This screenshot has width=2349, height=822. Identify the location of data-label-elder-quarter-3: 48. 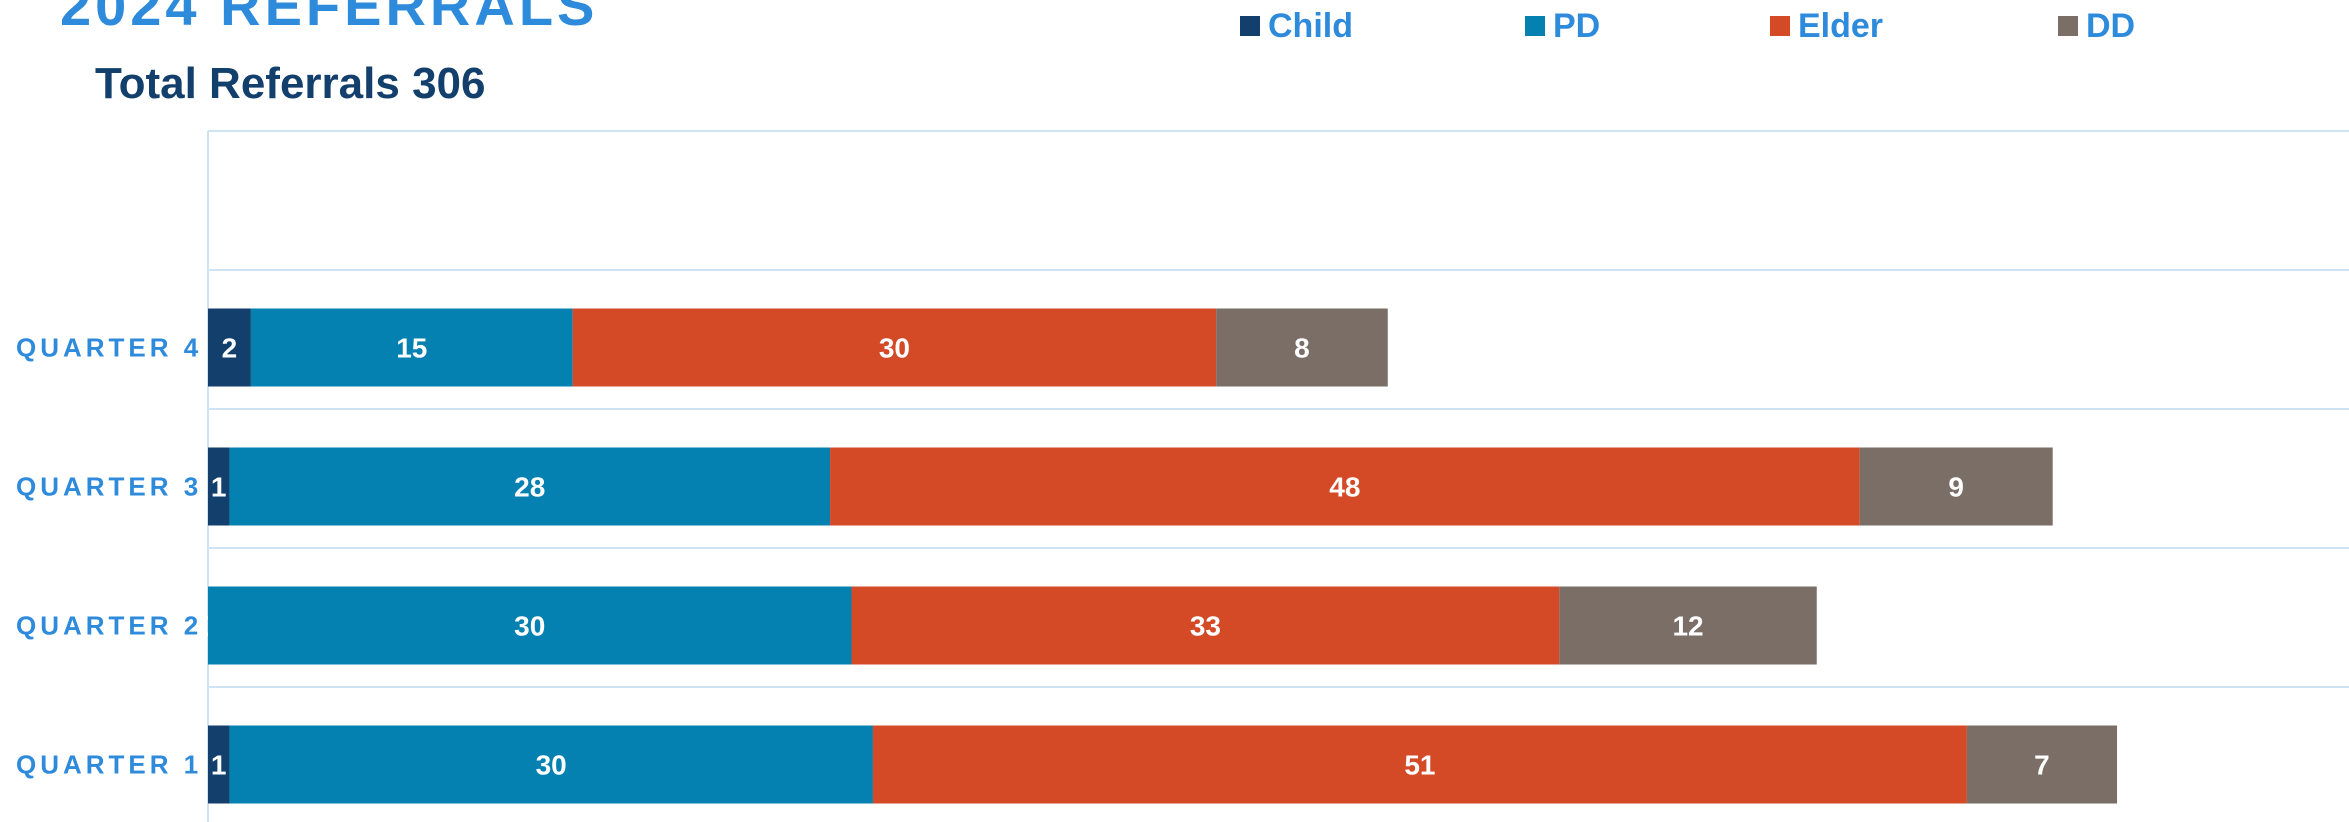
(1344, 487).